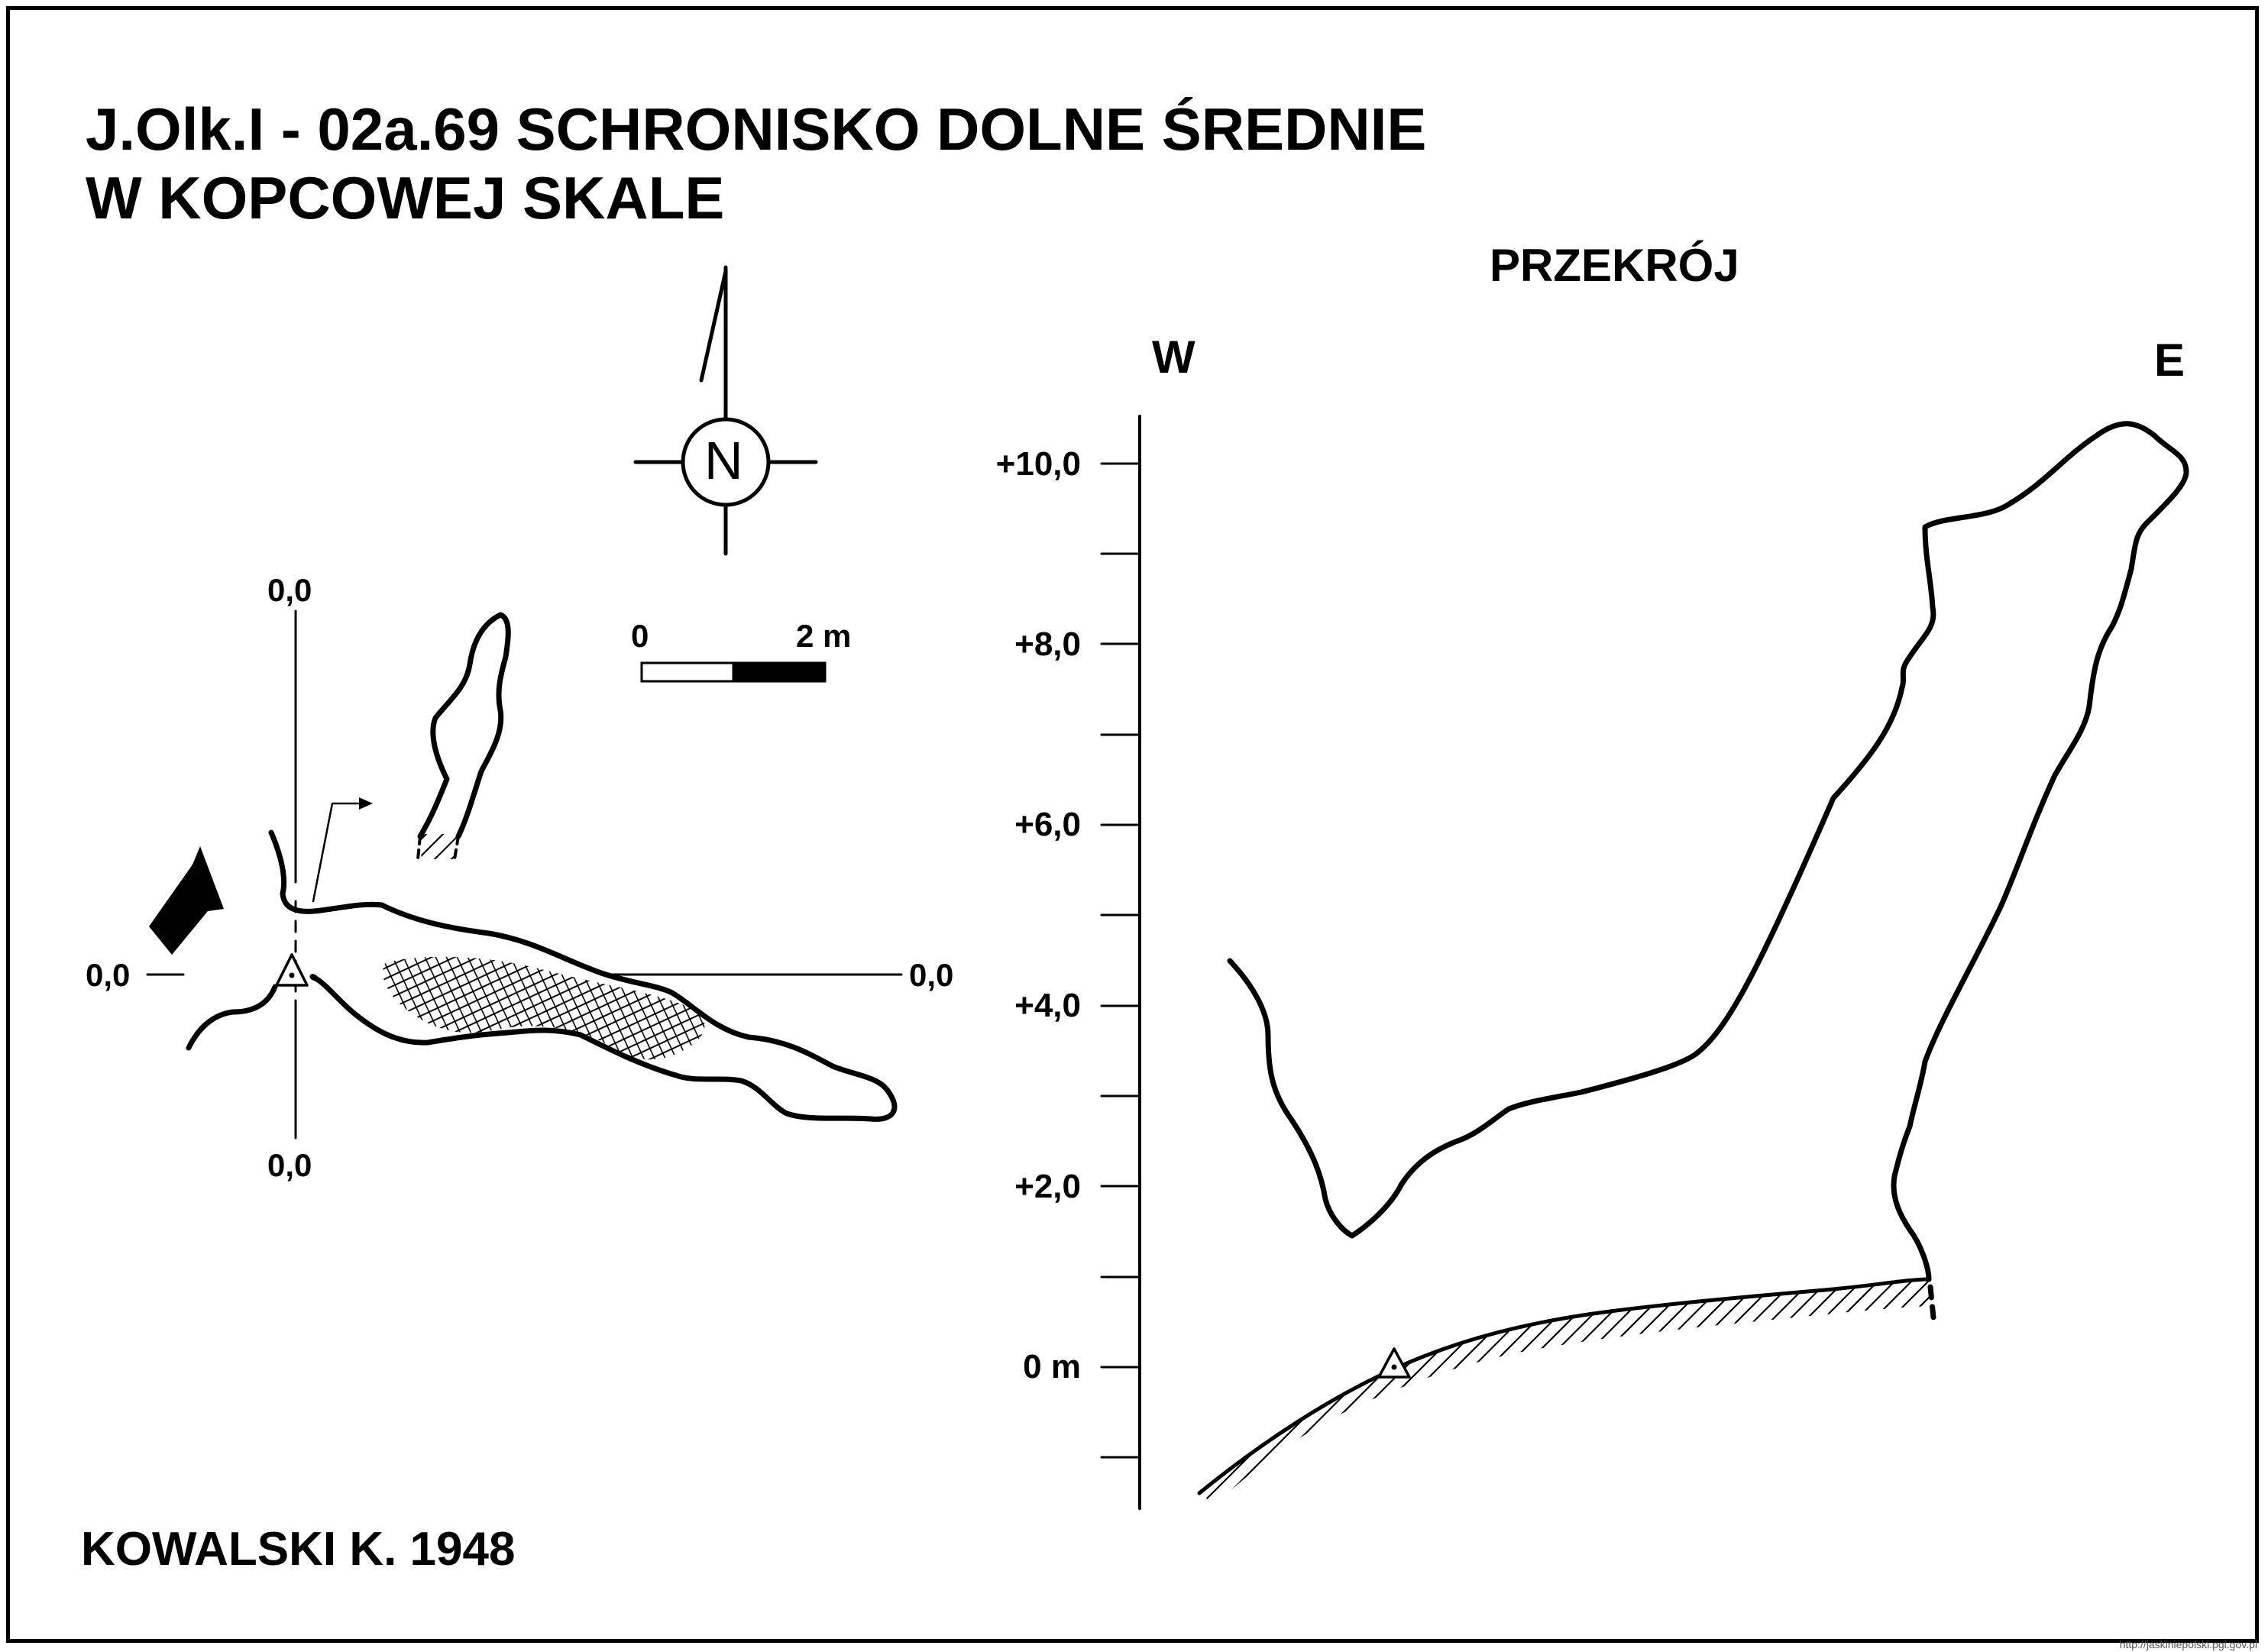  Describe the element at coordinates (1047, 1005) in the screenshot. I see `elevation-label: +4,0` at that location.